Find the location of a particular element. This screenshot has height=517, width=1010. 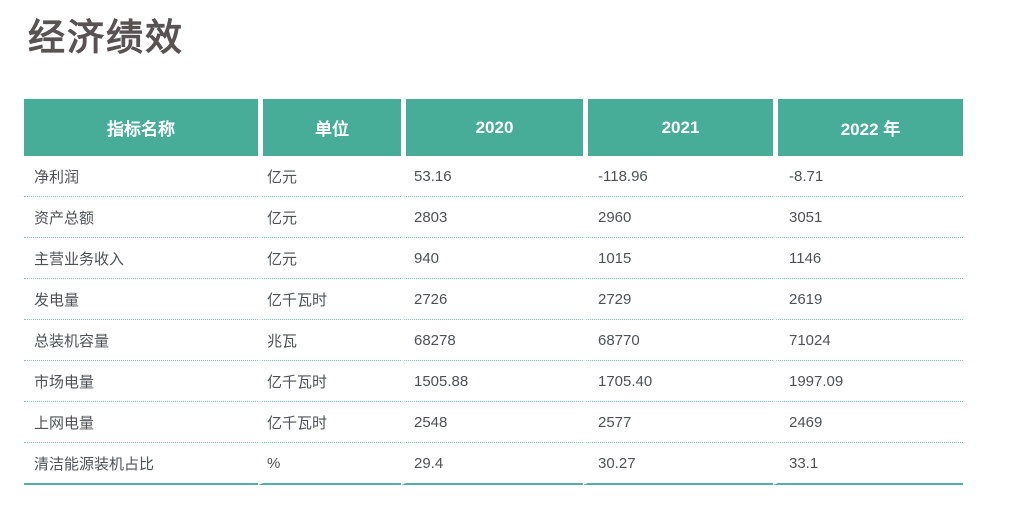

table-cell: 资产总额 is located at coordinates (141, 217).